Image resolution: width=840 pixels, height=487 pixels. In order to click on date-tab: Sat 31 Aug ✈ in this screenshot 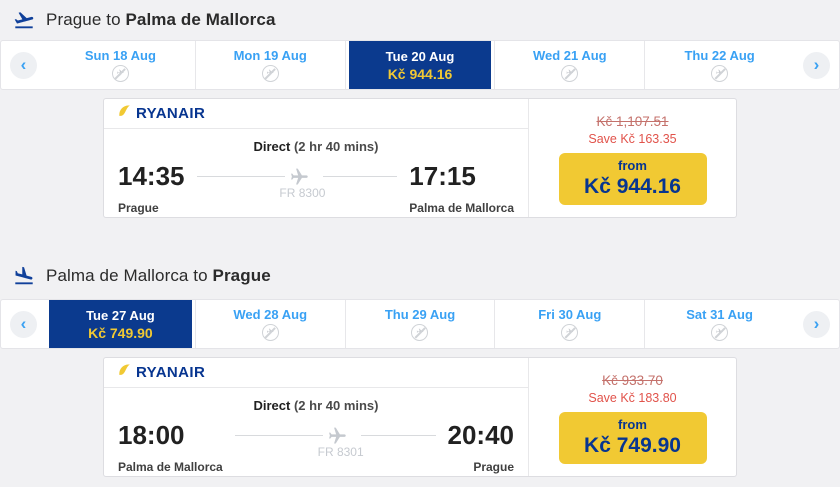, I will do `click(719, 324)`.